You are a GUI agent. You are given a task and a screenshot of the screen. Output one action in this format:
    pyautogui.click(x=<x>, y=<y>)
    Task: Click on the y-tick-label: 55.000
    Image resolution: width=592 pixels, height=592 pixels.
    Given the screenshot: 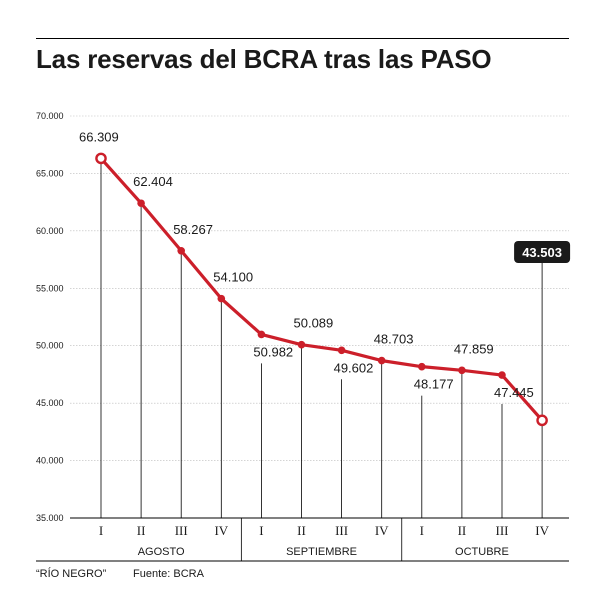 What is the action you would take?
    pyautogui.click(x=50, y=288)
    